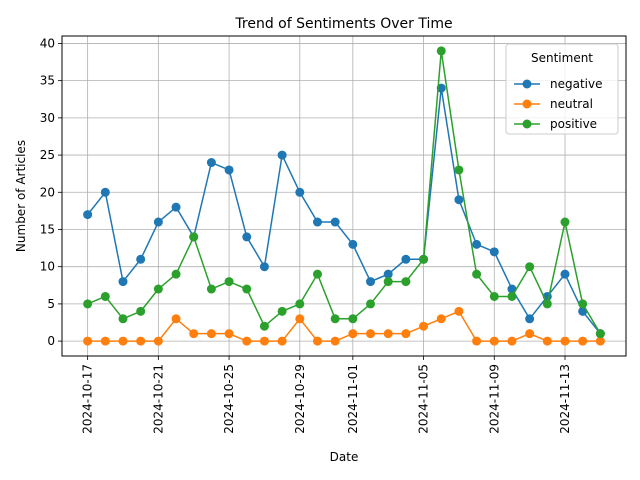 The image size is (640, 480). I want to click on legend-label: negative, so click(576, 84).